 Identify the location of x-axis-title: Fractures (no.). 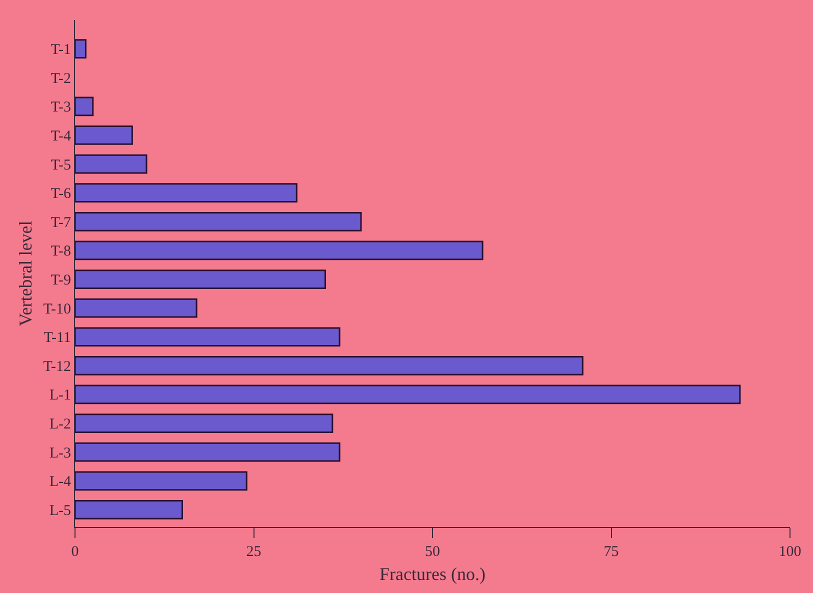
(433, 574).